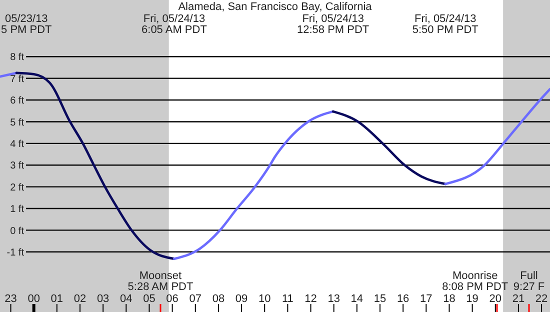 The height and width of the screenshot is (312, 550). What do you see at coordinates (57, 299) in the screenshot?
I see `x-tick-label: 01` at bounding box center [57, 299].